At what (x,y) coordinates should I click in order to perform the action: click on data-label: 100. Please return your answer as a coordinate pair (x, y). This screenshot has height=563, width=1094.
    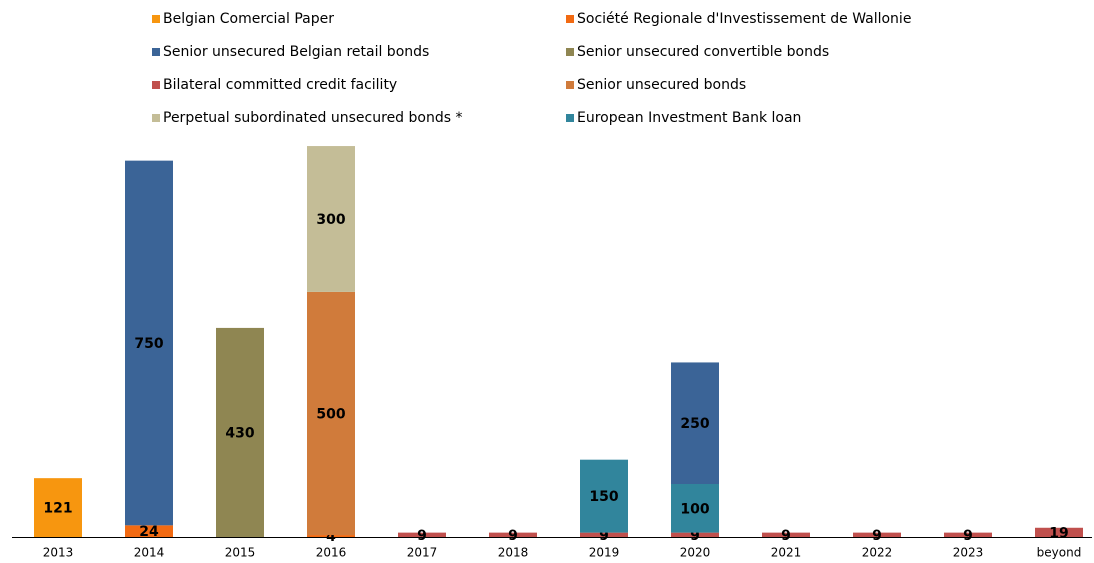
    Looking at the image, I should click on (694, 509).